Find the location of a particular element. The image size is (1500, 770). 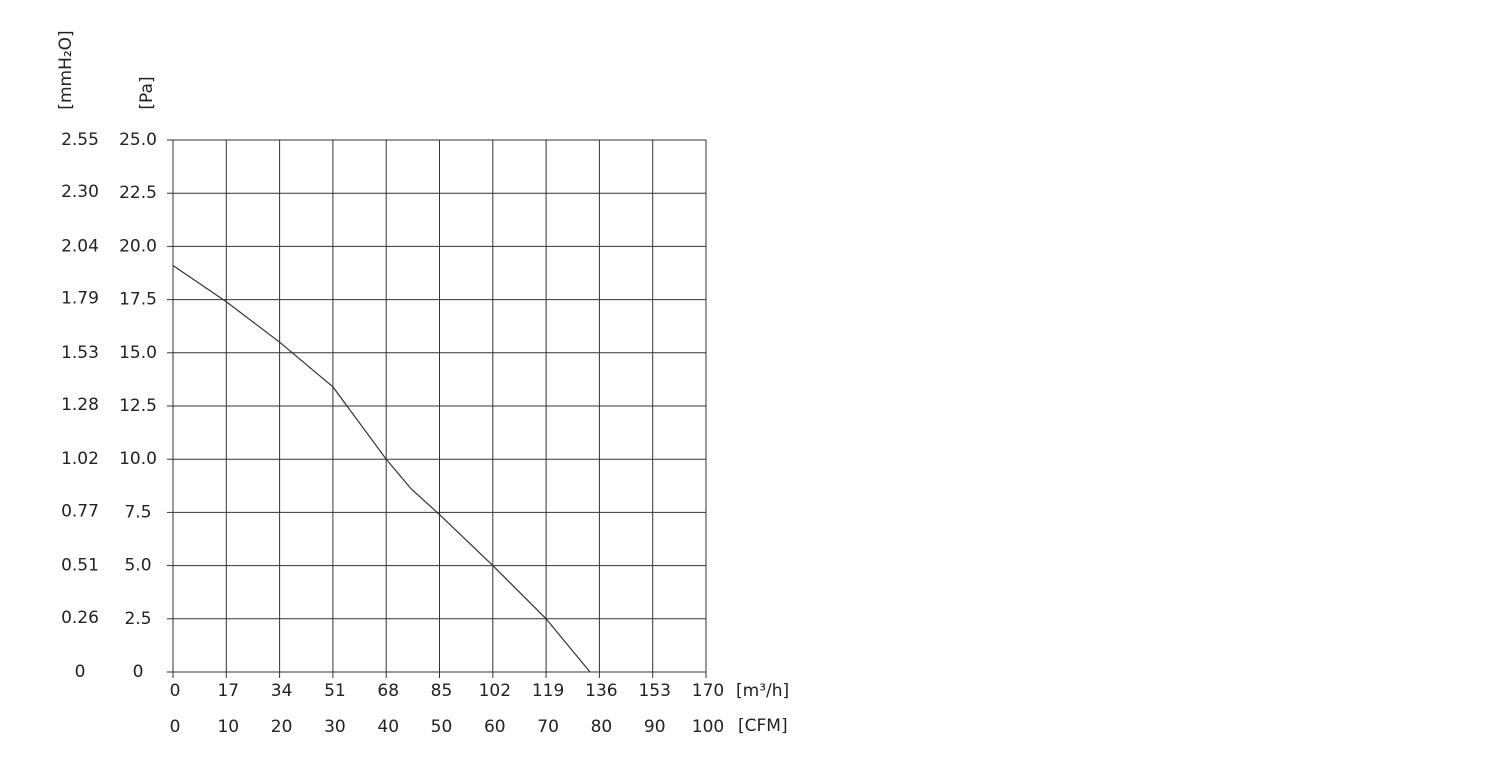

y-tick-label: 0 is located at coordinates (138, 672).